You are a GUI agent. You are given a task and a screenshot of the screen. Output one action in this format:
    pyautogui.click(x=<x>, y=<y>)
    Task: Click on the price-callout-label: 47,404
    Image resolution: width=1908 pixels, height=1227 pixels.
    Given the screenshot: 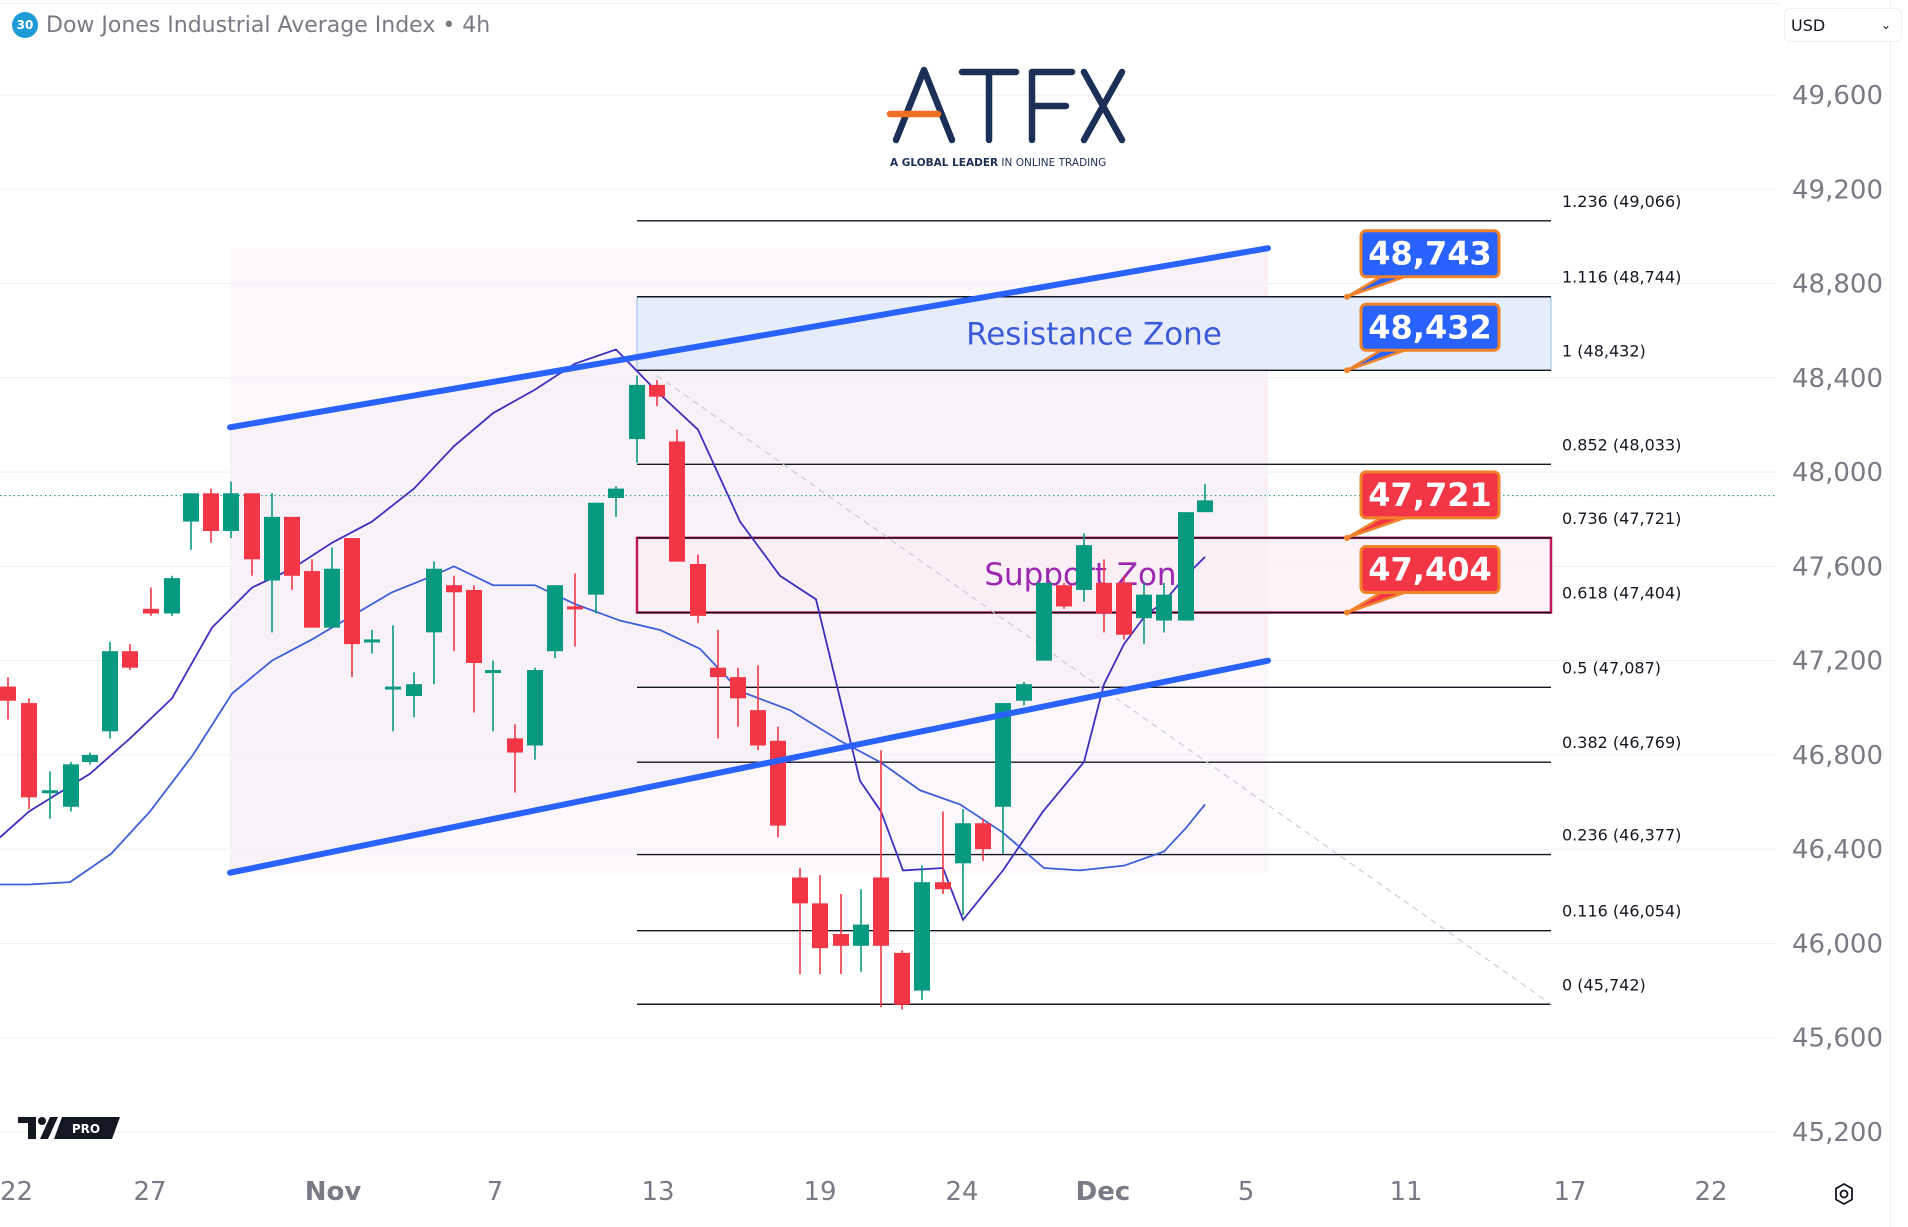 What is the action you would take?
    pyautogui.click(x=1429, y=570)
    